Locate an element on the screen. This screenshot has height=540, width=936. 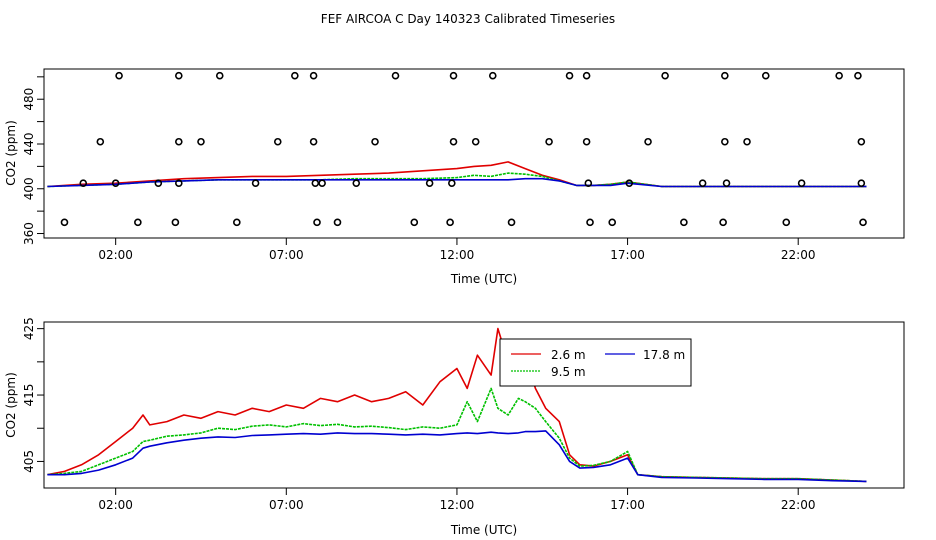
series-line-2-6-m is located at coordinates (457, 174).